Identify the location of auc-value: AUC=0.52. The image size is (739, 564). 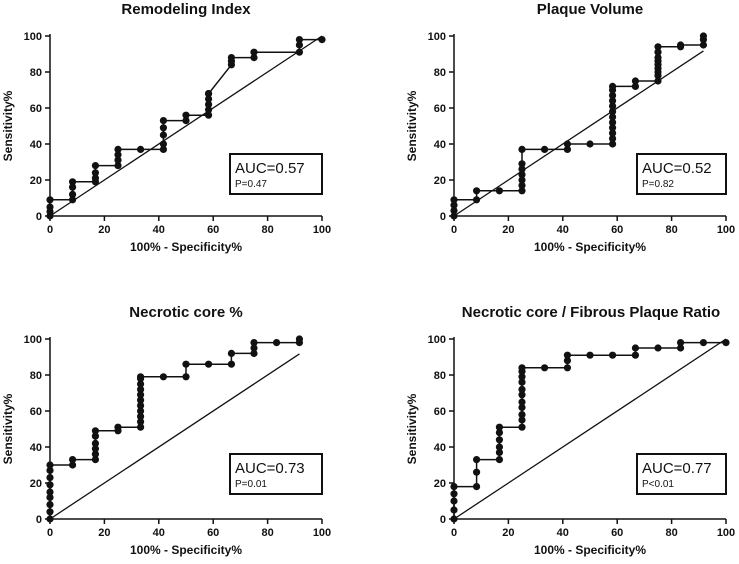
(677, 168).